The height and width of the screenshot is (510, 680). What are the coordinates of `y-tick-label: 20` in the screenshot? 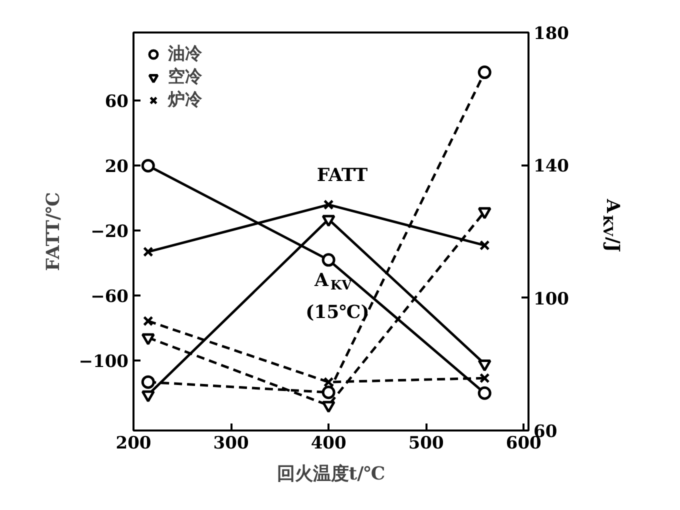 It's located at (116, 167).